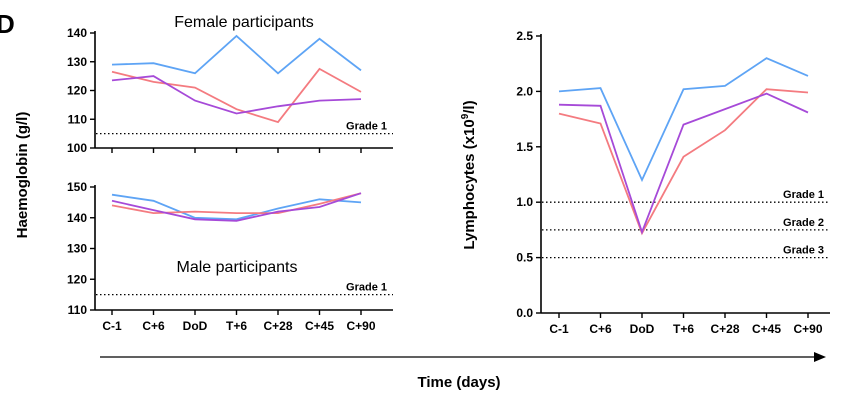  Describe the element at coordinates (7, 24) in the screenshot. I see `panel-letter: D` at that location.